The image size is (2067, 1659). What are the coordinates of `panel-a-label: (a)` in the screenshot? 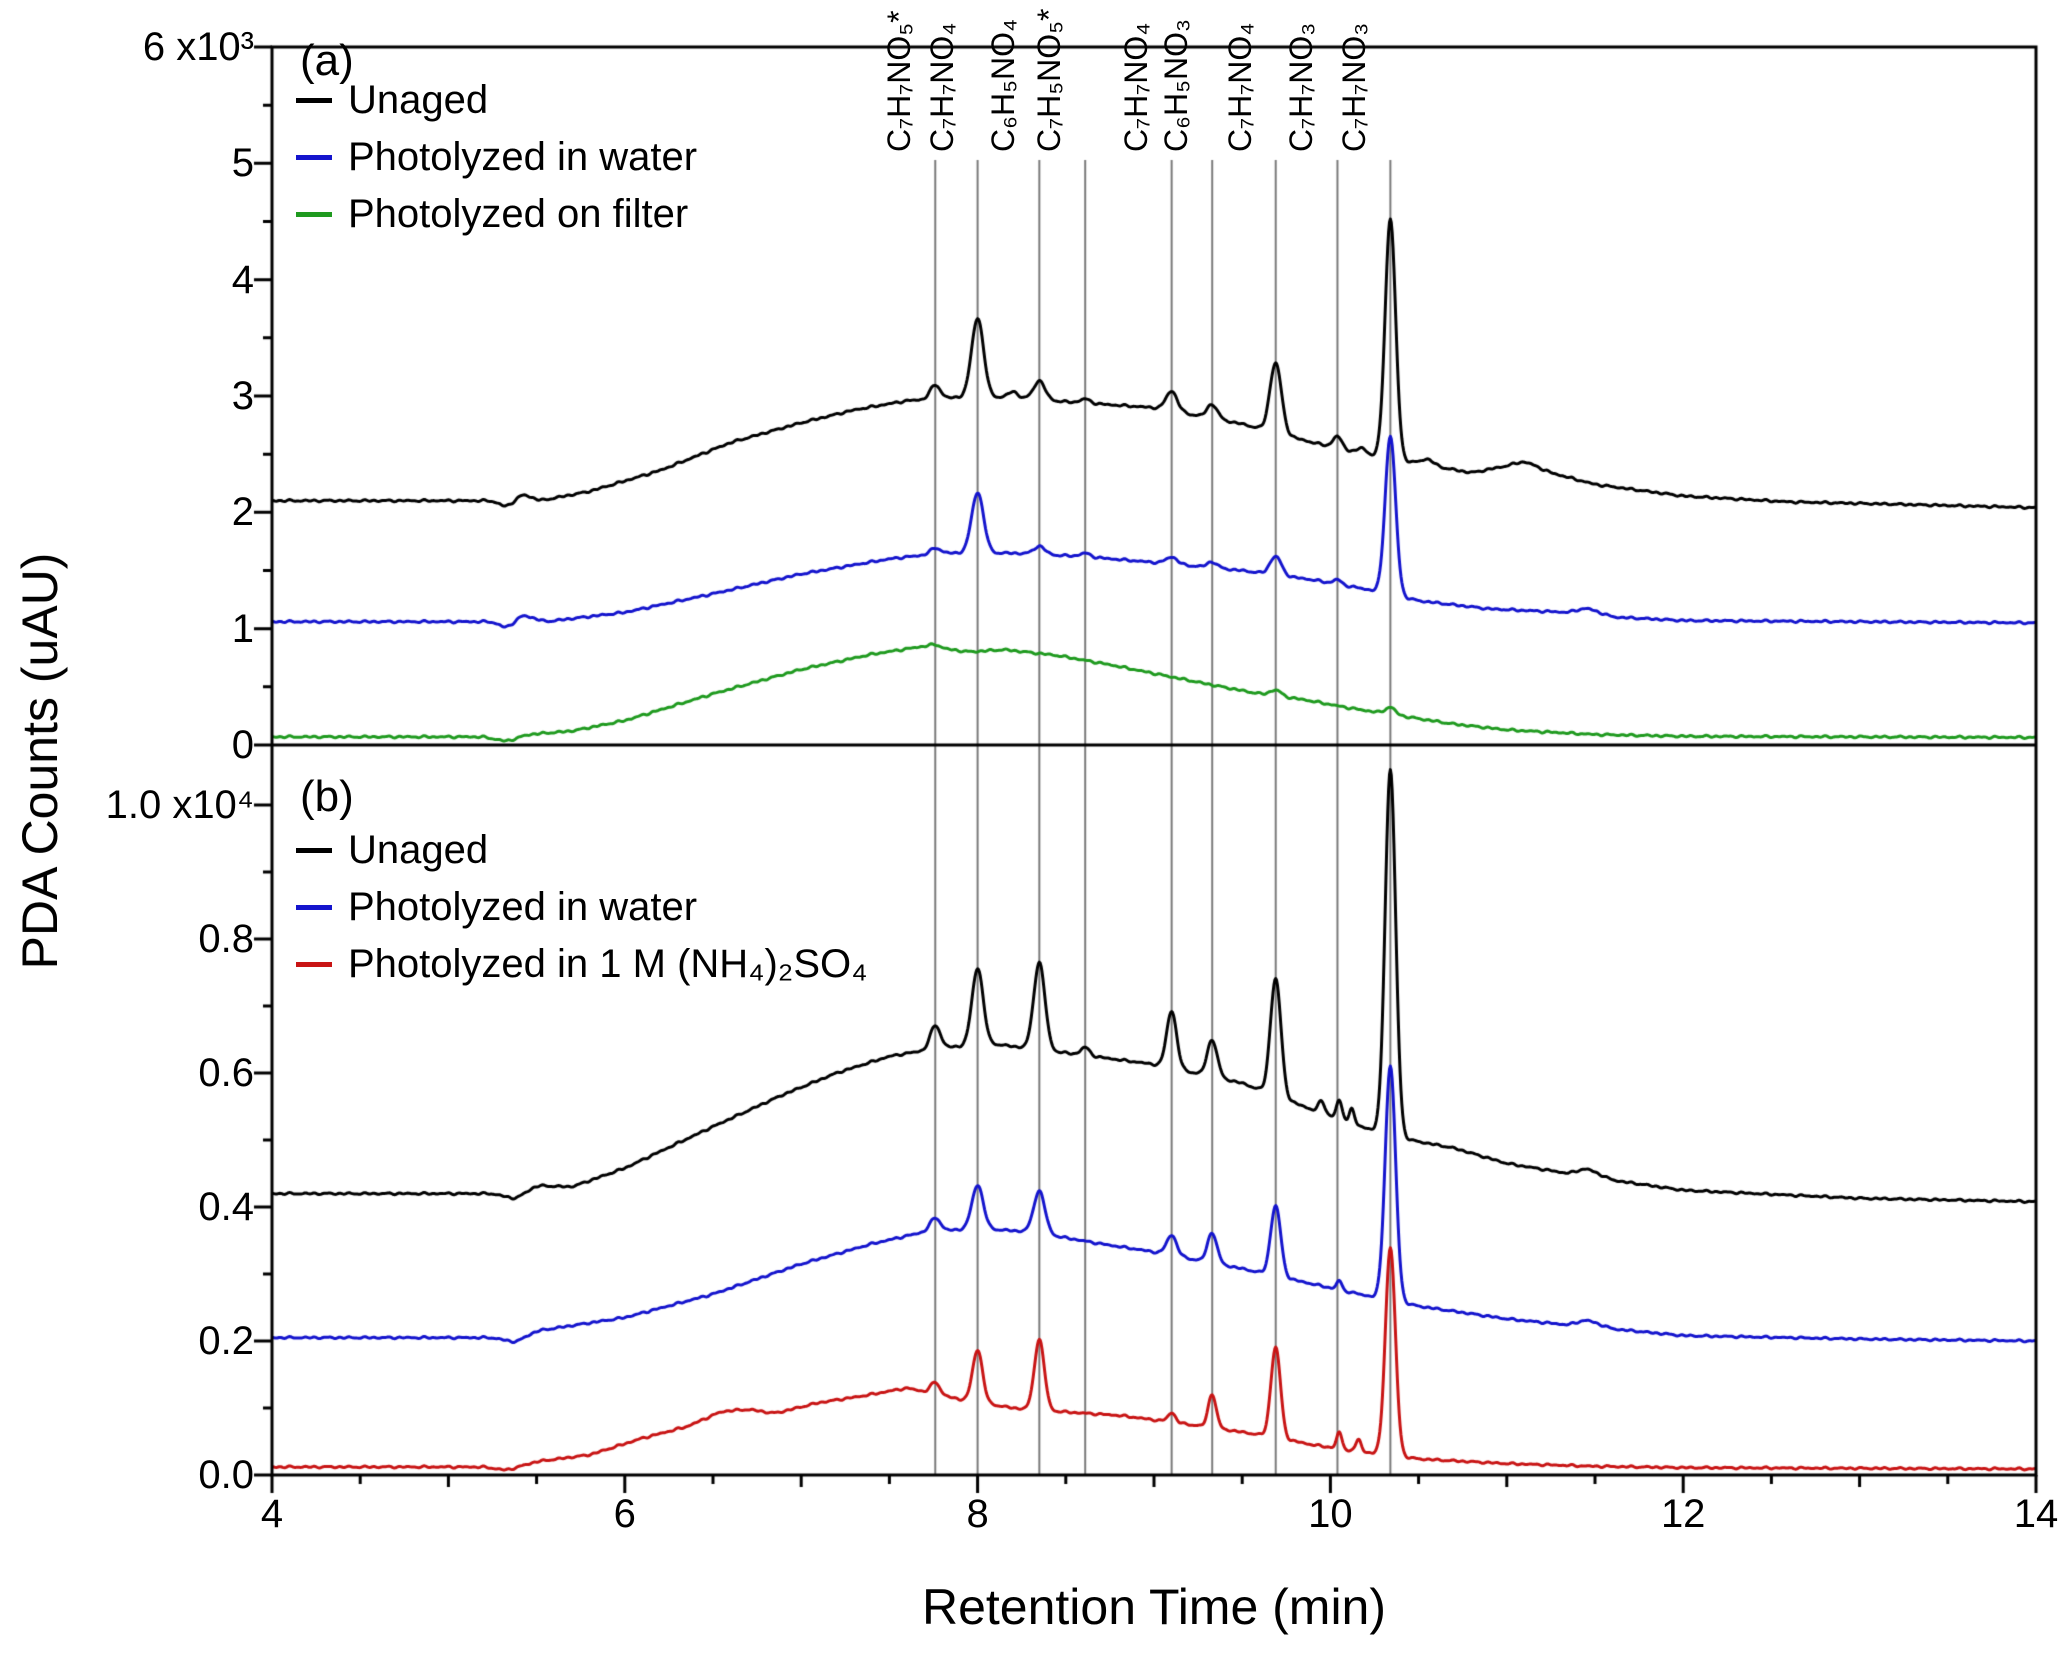 It's located at (327, 60).